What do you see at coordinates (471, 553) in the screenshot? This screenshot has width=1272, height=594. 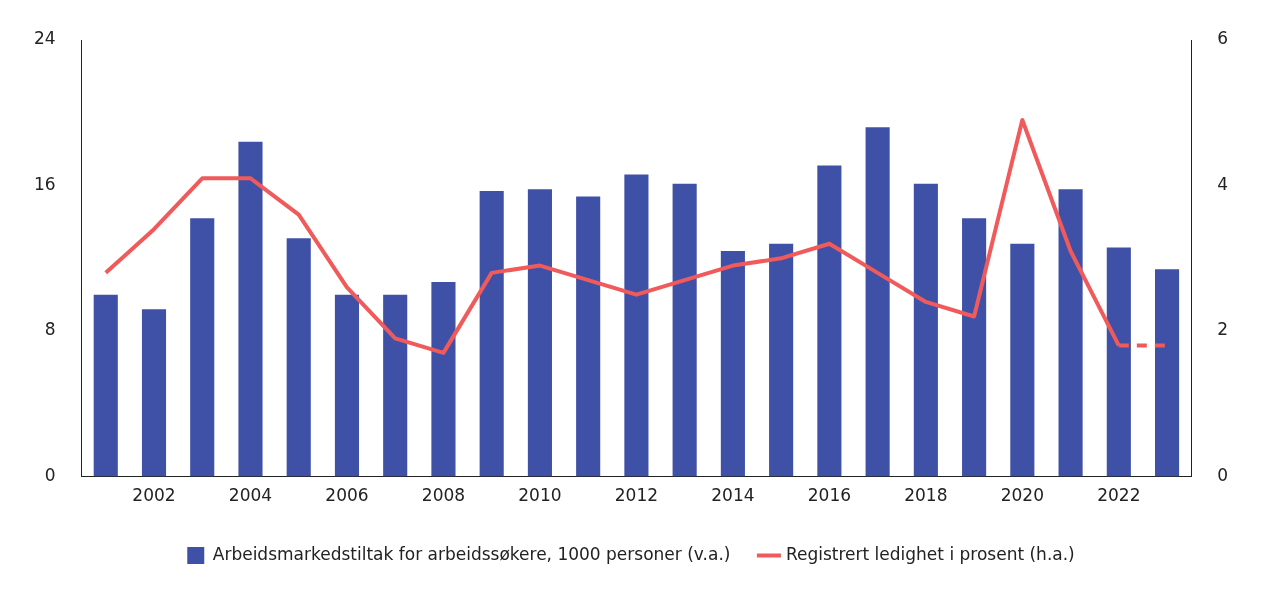 I see `legend-label: Arbeidsmarkedstiltak for arbeidssøkere, 1000 personer (v.a.)` at bounding box center [471, 553].